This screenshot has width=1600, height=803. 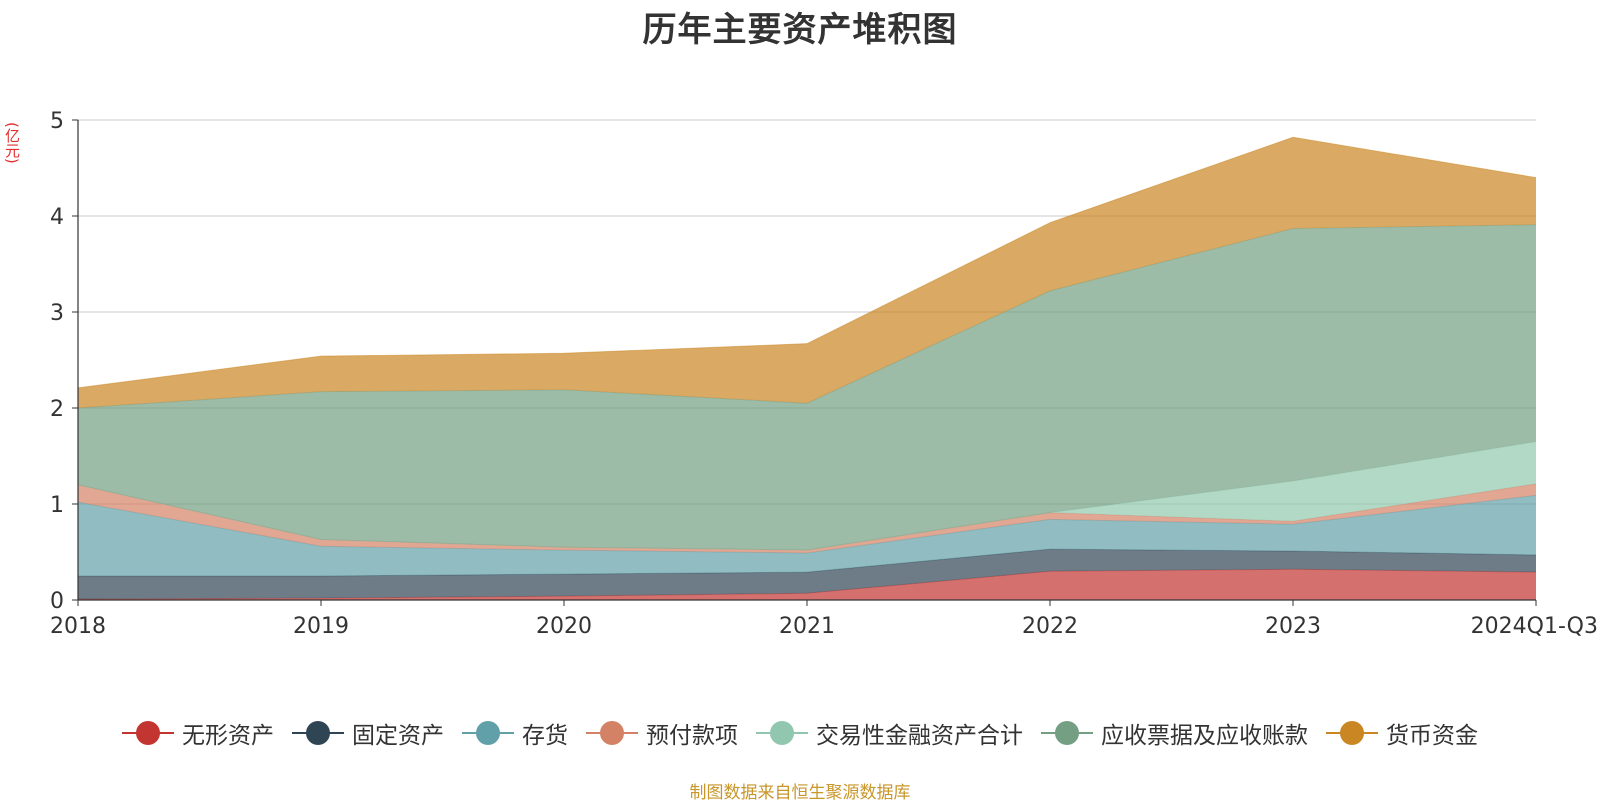 What do you see at coordinates (57, 601) in the screenshot?
I see `y-tick-label: 0` at bounding box center [57, 601].